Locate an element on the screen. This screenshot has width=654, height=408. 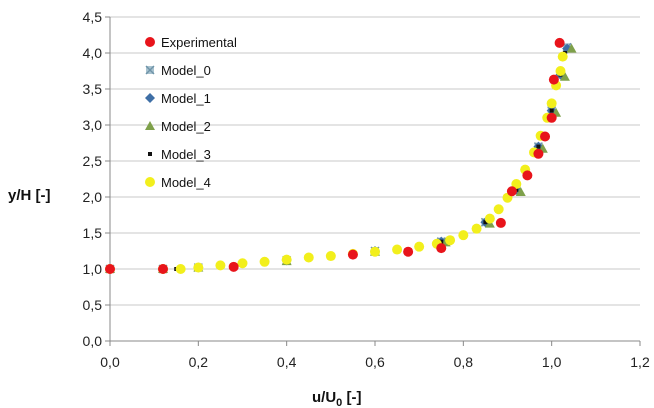
legend-item: Model_4 is located at coordinates (178, 182).